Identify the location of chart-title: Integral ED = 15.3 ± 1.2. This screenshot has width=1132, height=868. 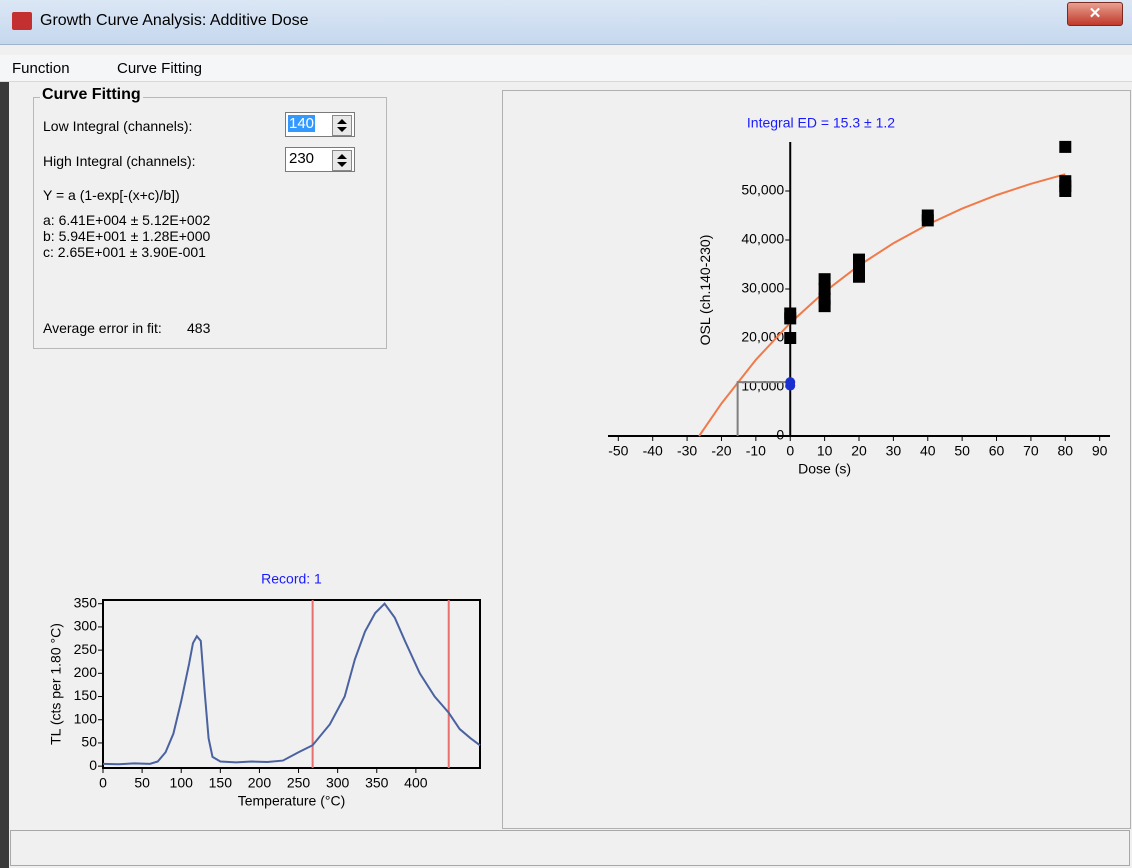
(821, 123).